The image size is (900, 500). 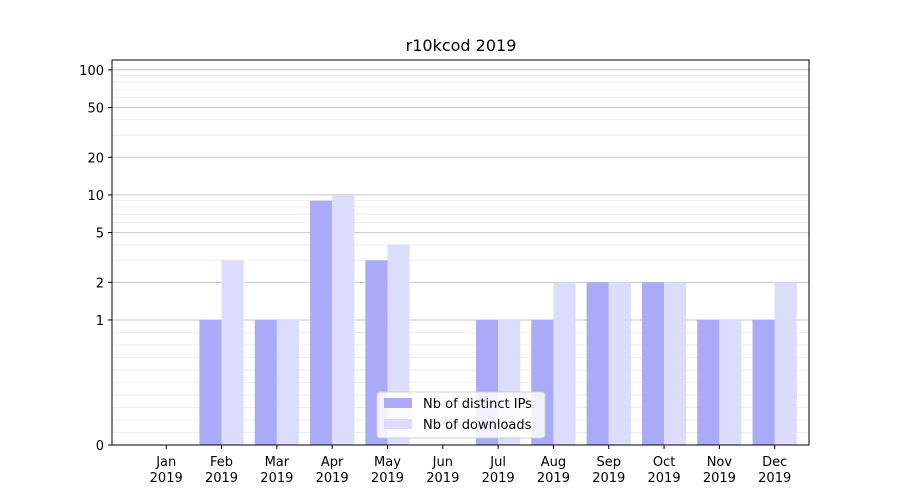 What do you see at coordinates (221, 470) in the screenshot?
I see `x-tick-label: Feb 2019` at bounding box center [221, 470].